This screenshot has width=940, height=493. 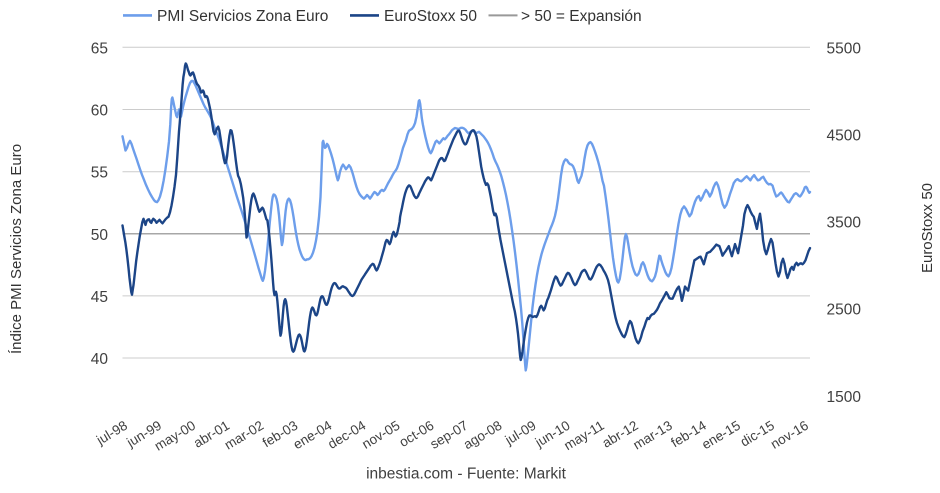 I want to click on svg-text: 50, so click(x=100, y=235).